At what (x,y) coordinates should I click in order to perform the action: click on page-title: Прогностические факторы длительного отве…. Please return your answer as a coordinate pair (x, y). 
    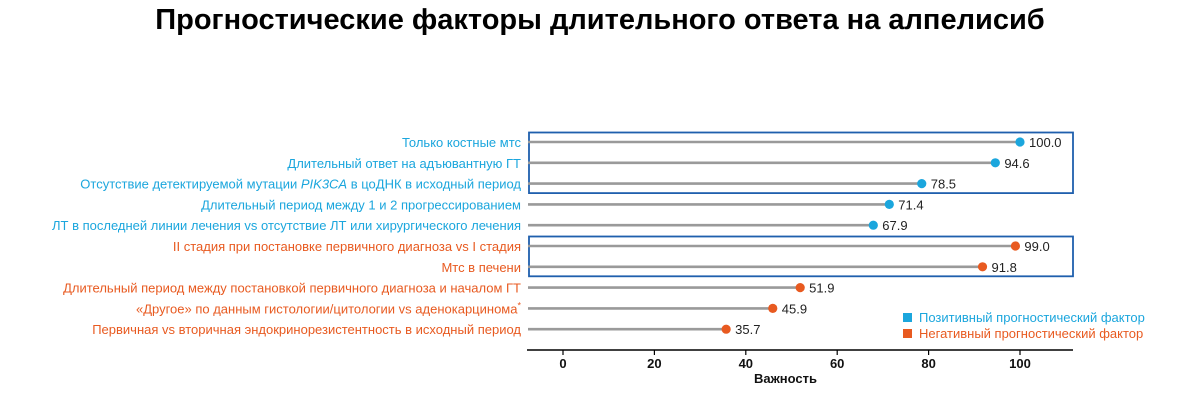
    Looking at the image, I should click on (600, 20).